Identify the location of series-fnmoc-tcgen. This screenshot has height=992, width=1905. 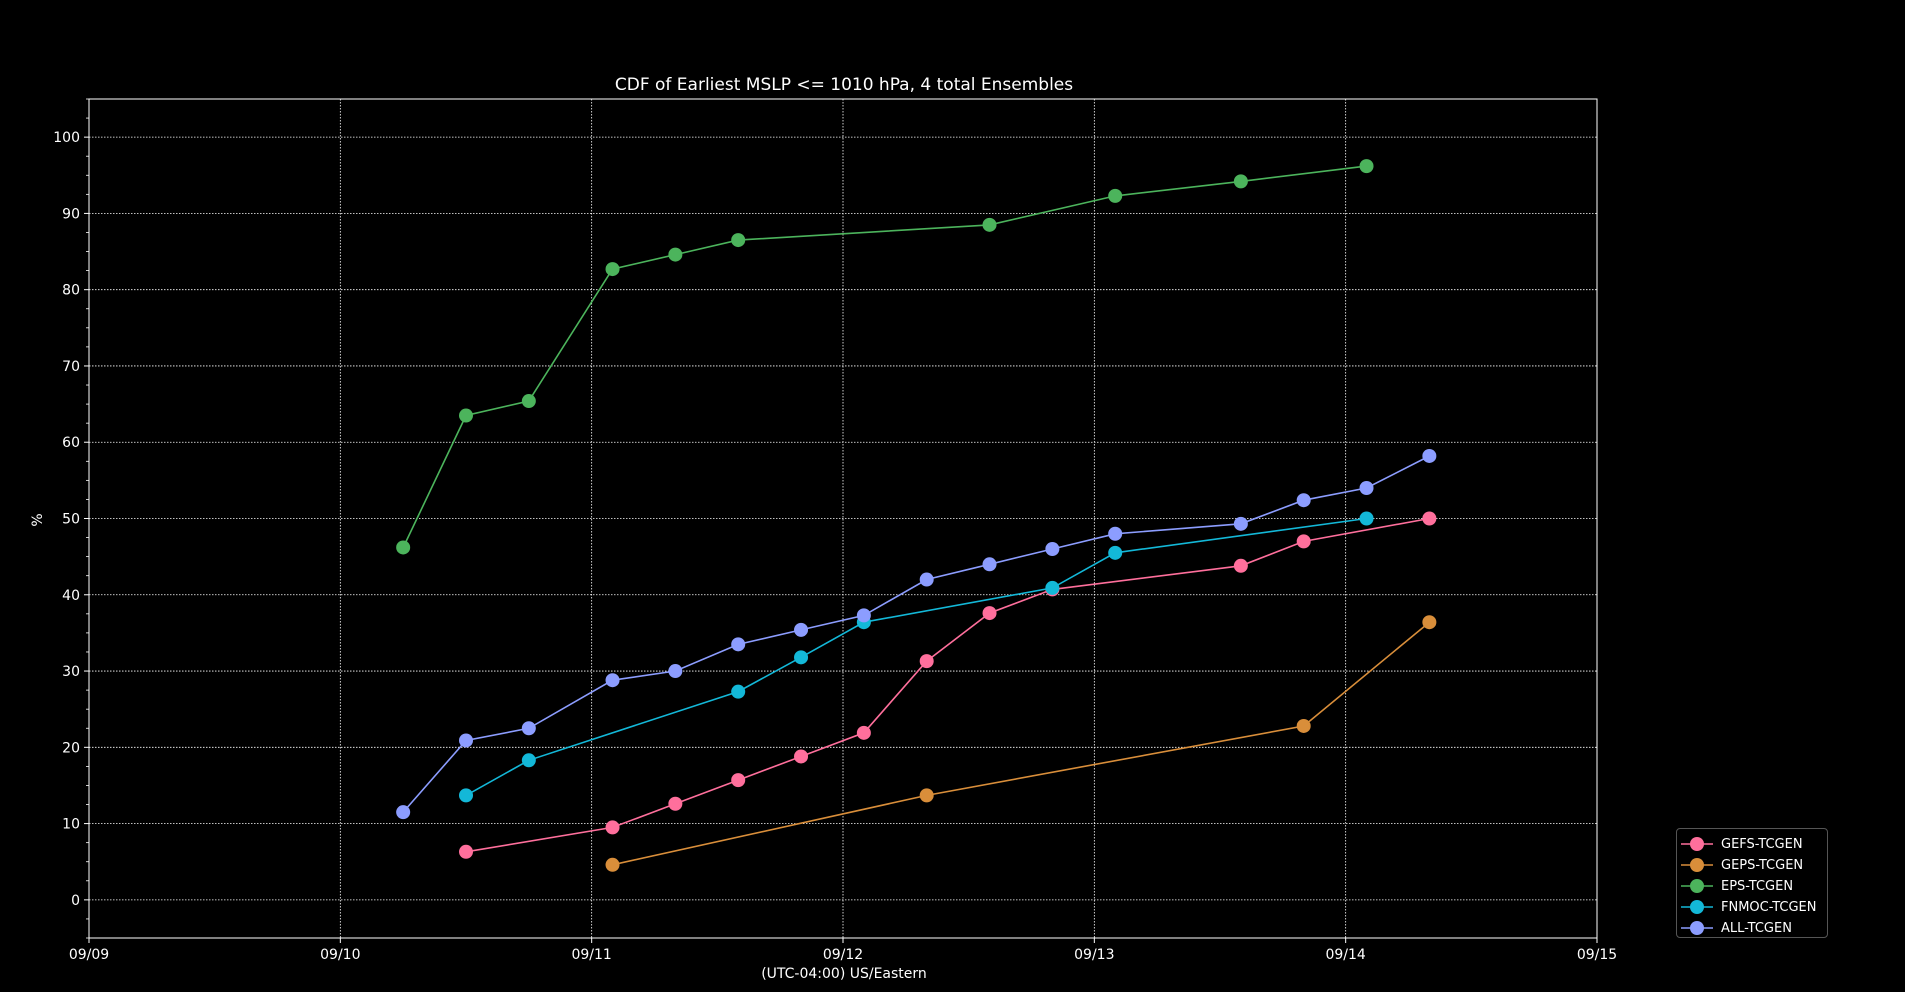
(916, 657).